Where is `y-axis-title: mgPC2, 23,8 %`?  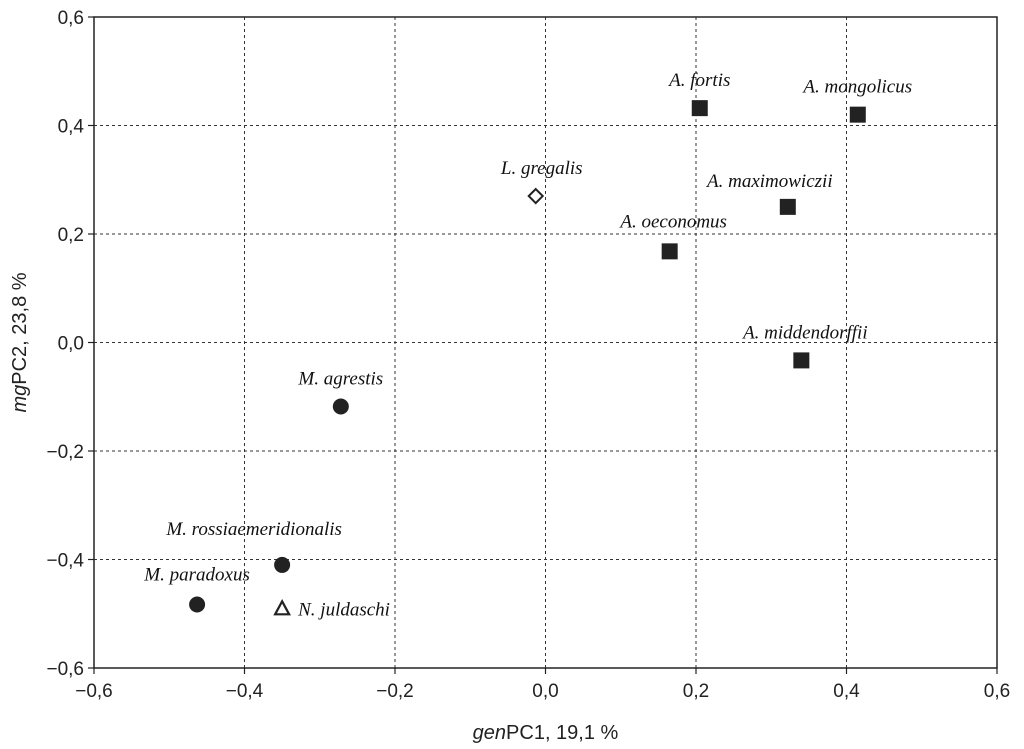
y-axis-title: mgPC2, 23,8 % is located at coordinates (20, 342).